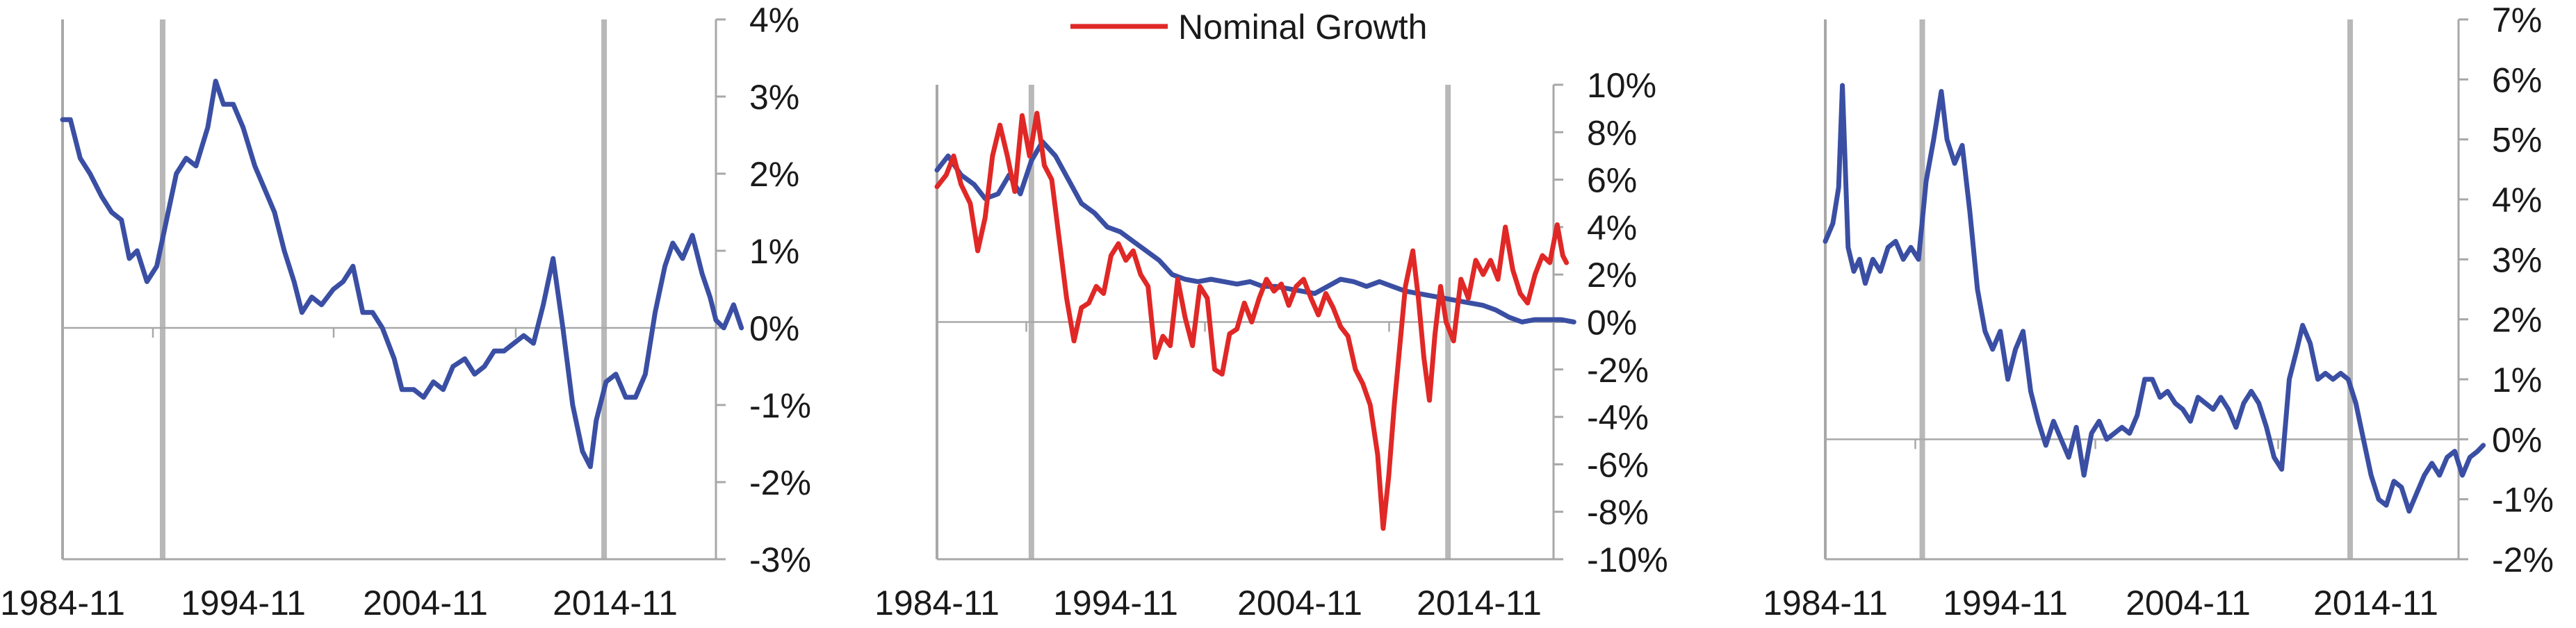 This screenshot has height=628, width=2576. Describe the element at coordinates (1621, 85) in the screenshot. I see `y-tick-label: 10%` at that location.